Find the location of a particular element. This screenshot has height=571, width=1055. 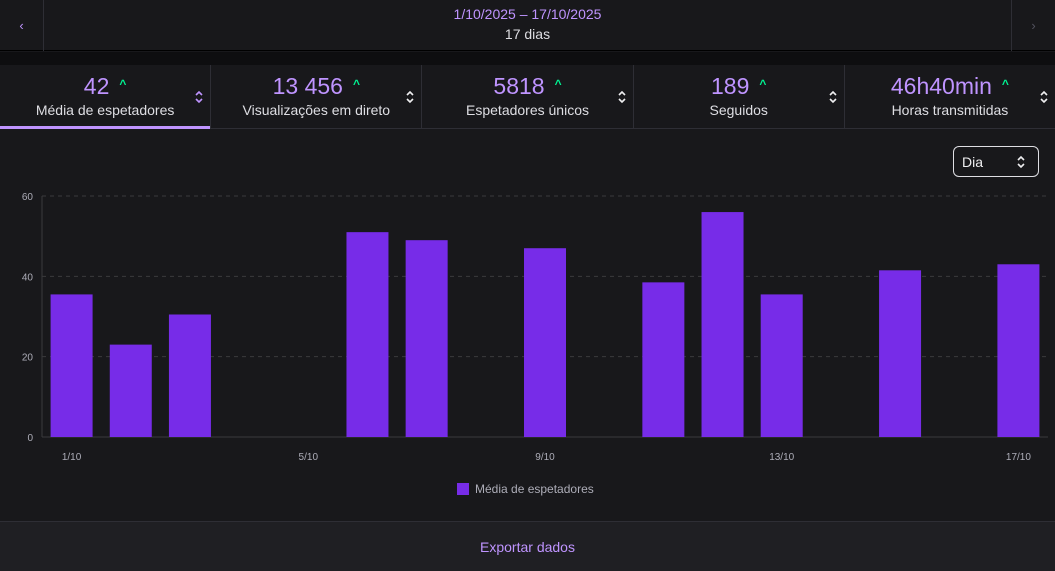

metric-value: 42 is located at coordinates (96, 86).